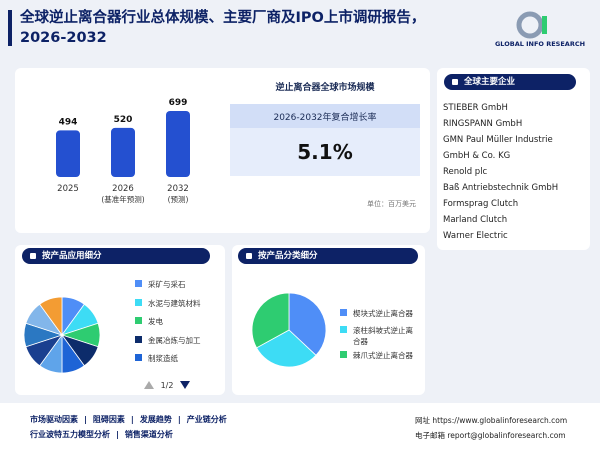 Image resolution: width=600 pixels, height=466 pixels. What do you see at coordinates (300, 434) in the screenshot?
I see `footer` at bounding box center [300, 434].